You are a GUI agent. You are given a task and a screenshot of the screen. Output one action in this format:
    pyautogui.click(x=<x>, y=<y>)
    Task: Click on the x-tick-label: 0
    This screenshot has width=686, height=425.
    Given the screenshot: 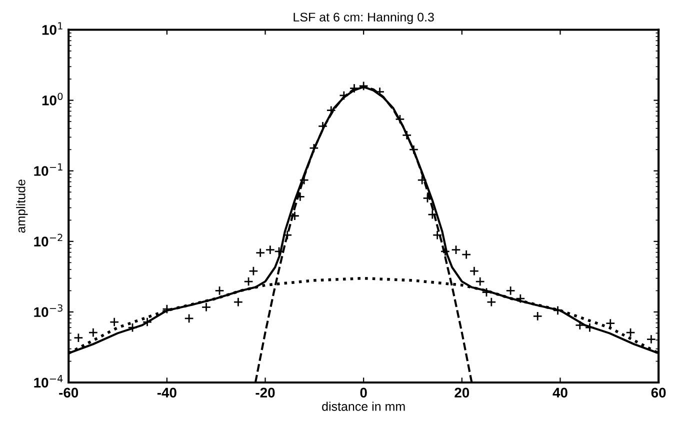 What is the action you would take?
    pyautogui.click(x=363, y=393)
    